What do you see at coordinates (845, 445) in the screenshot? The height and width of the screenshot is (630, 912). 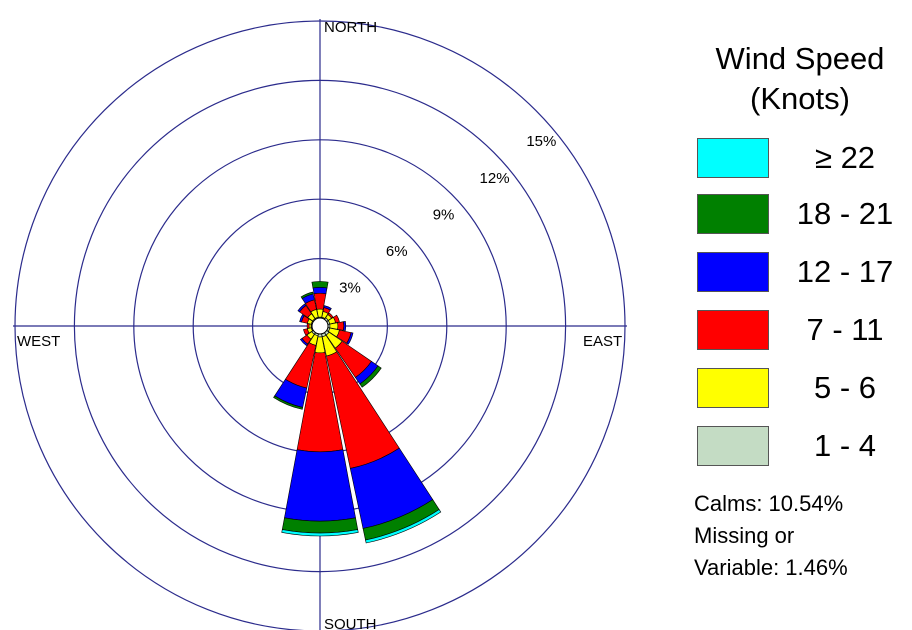 I see `legend-label-1-4: 1 - 4` at bounding box center [845, 445].